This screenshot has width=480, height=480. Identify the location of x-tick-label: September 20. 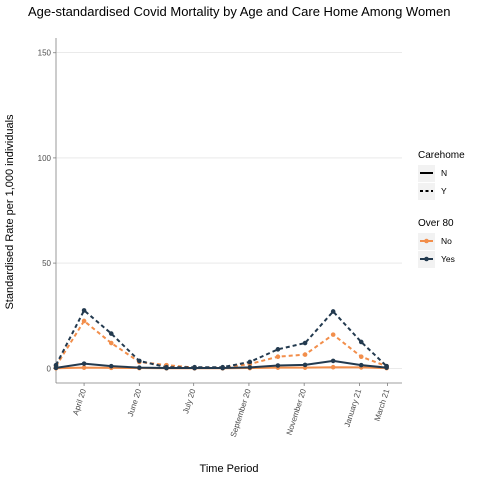
(241, 412).